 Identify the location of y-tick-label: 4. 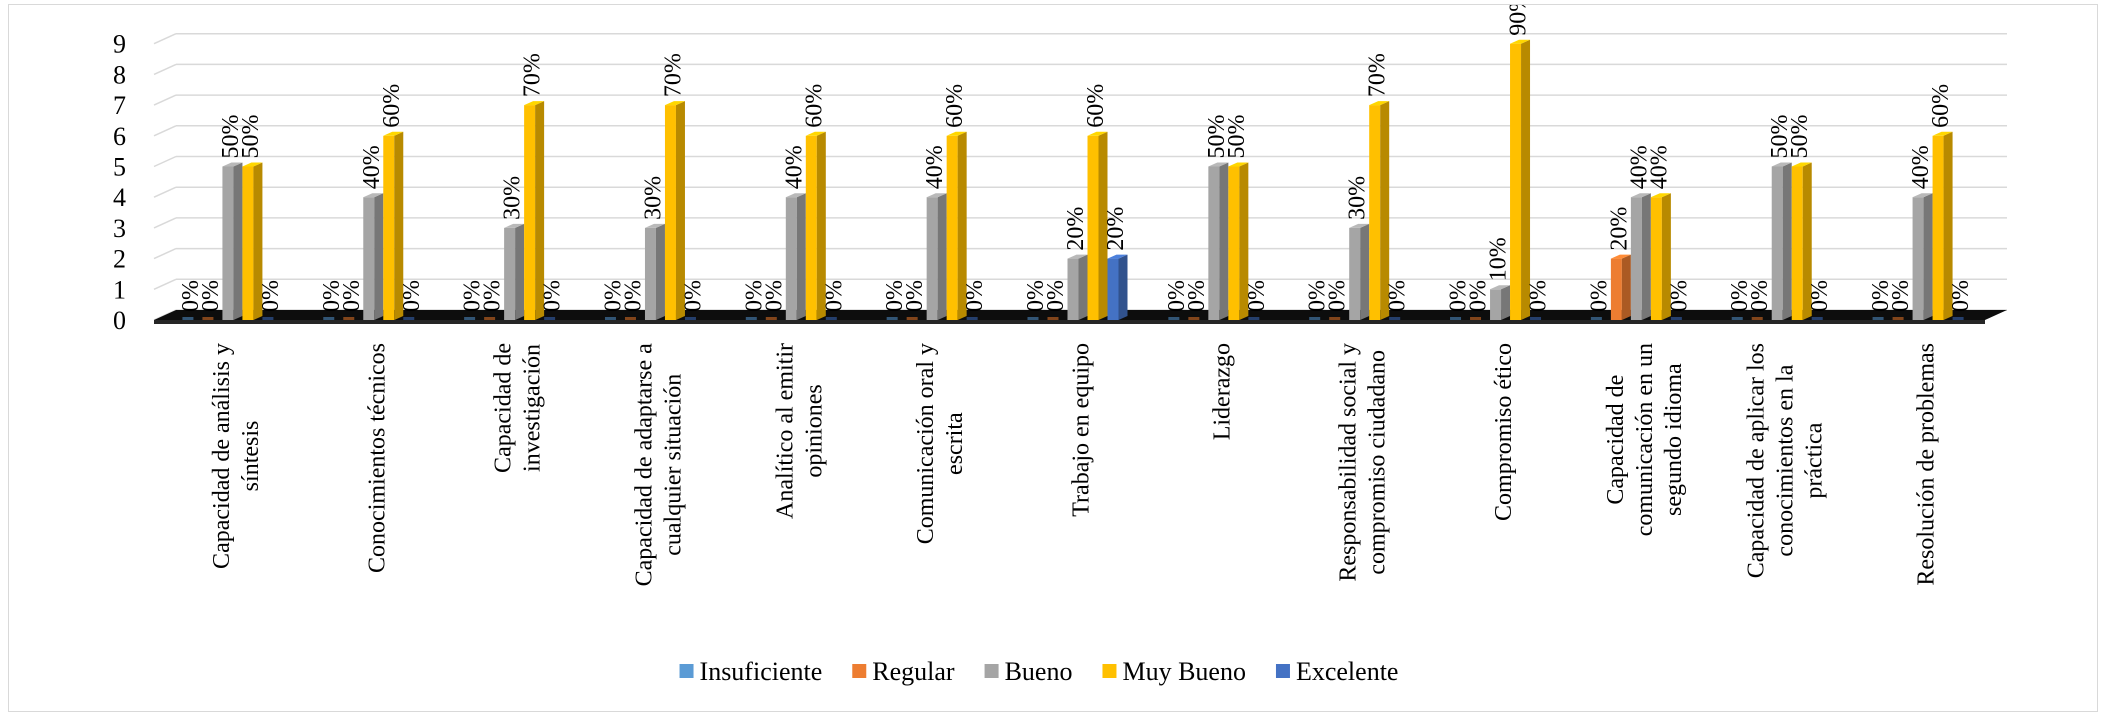
(119, 197).